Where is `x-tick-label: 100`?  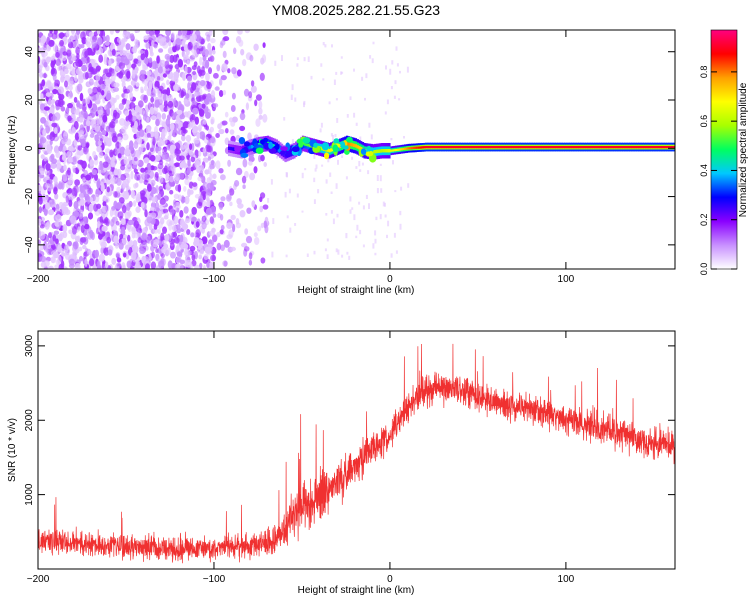
x-tick-label: 100 is located at coordinates (566, 579).